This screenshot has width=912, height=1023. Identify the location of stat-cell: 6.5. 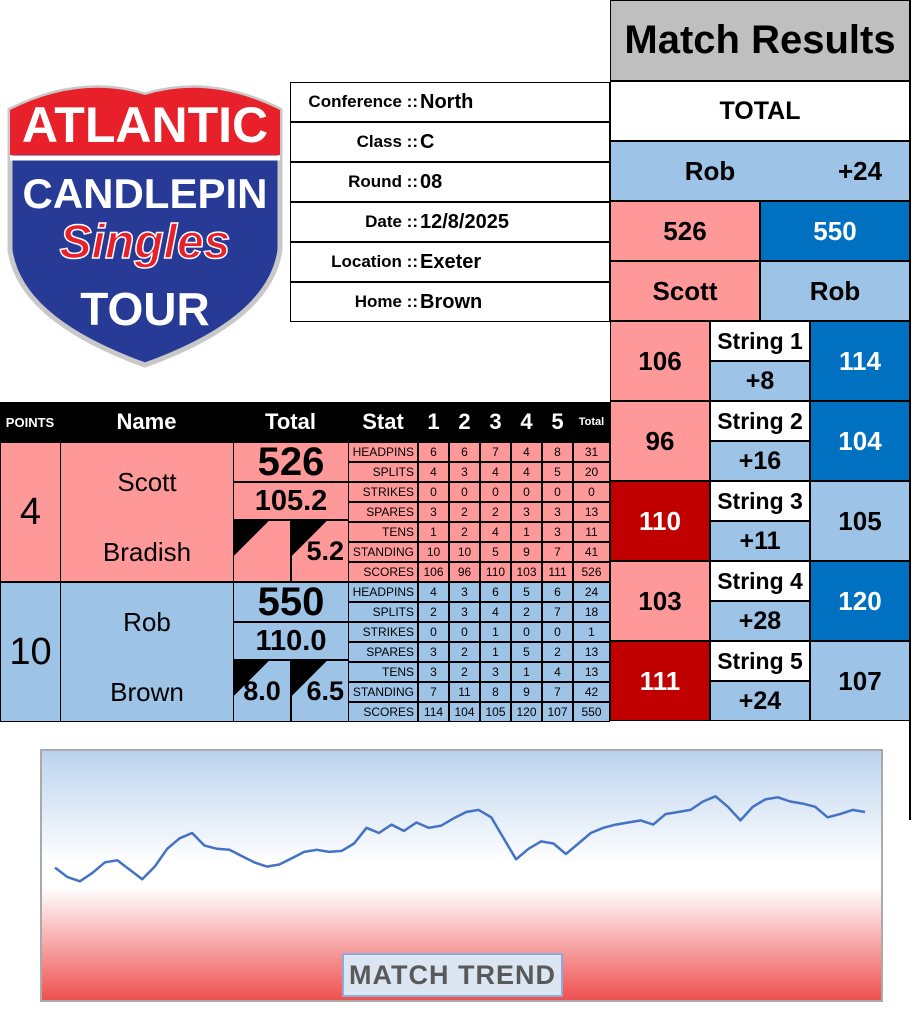
(320, 691).